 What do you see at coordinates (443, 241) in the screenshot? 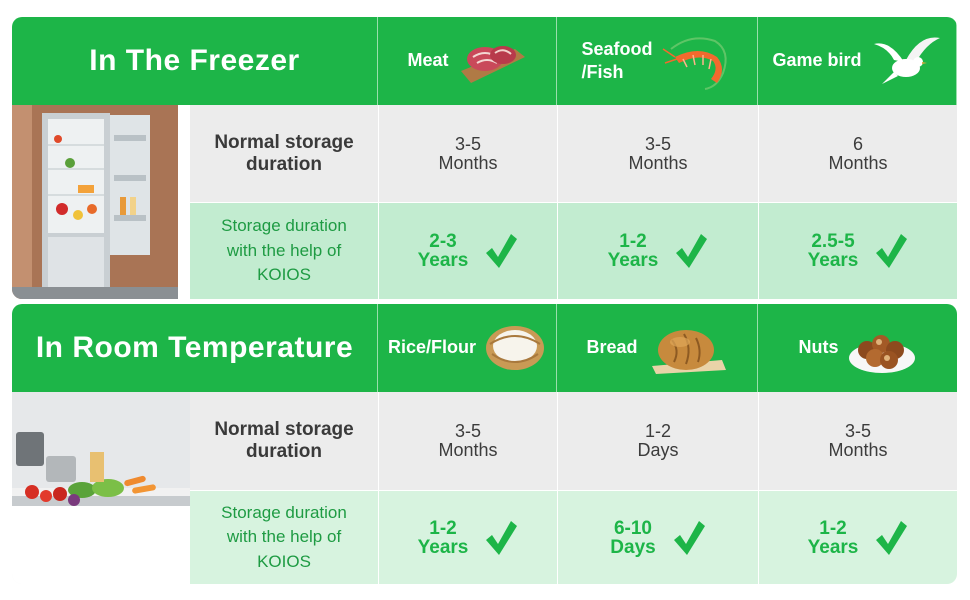
I see `duration-value: 2-3` at bounding box center [443, 241].